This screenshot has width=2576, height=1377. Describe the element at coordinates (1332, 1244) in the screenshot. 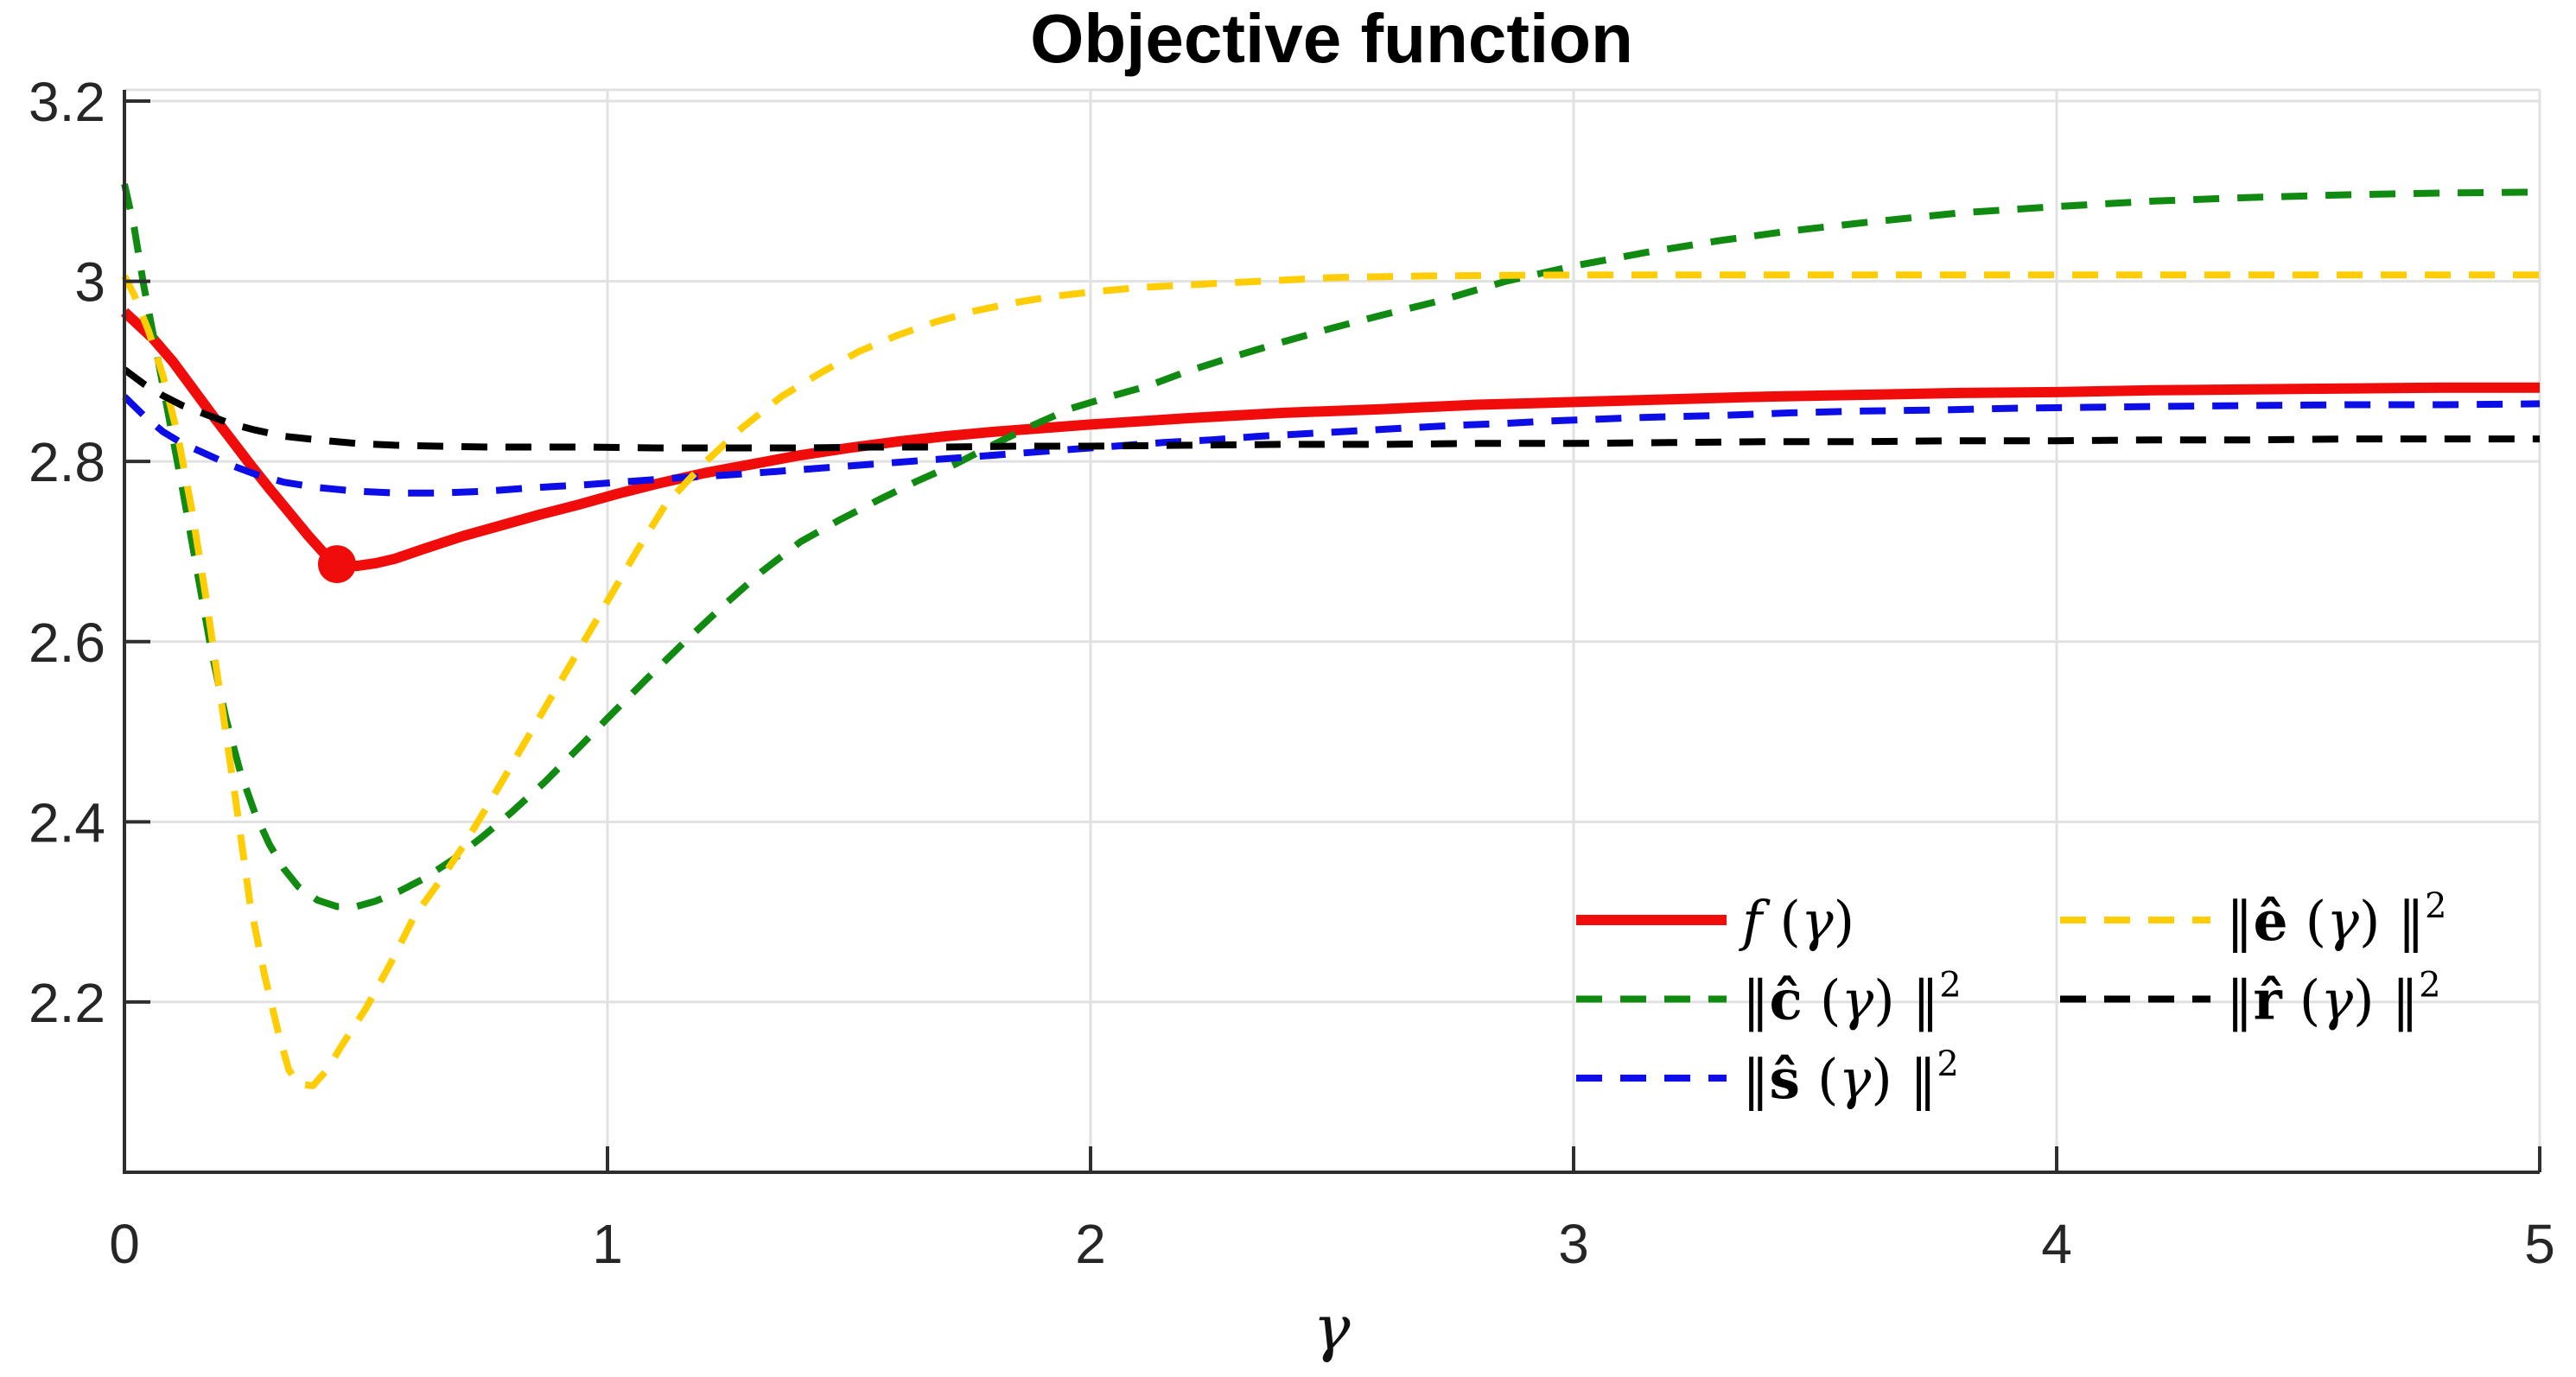

I see `x-tick-labels: 0 1 2 3 4 5` at that location.